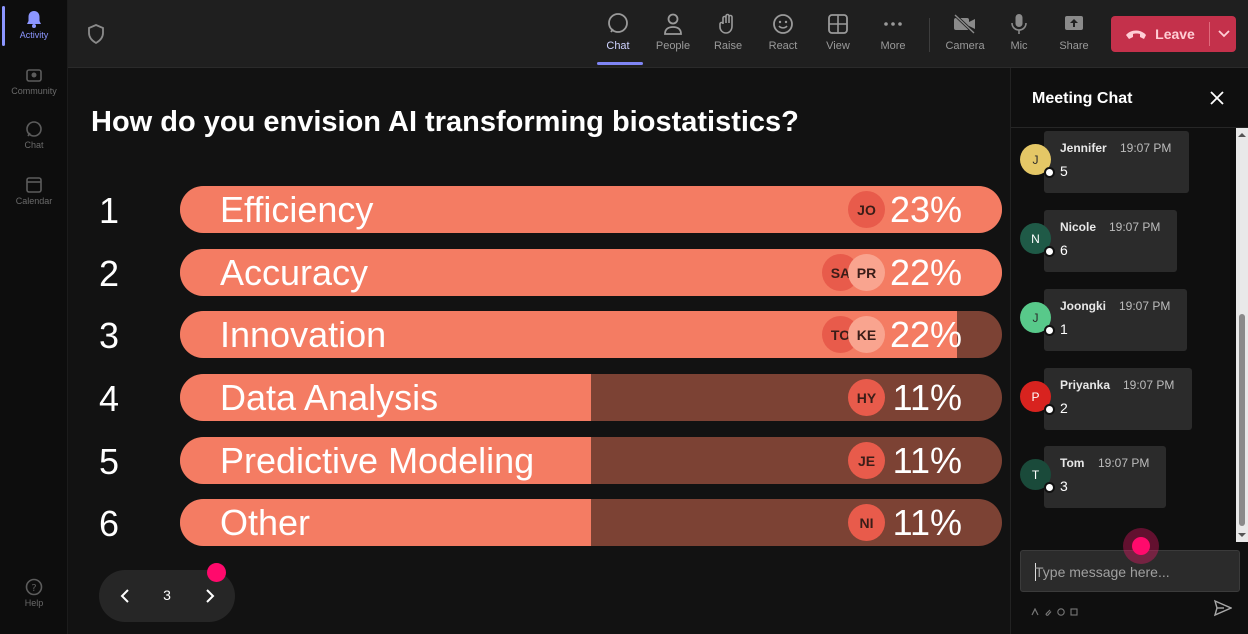 This screenshot has width=1248, height=634. What do you see at coordinates (1083, 148) in the screenshot?
I see `sender-name: Jennifer` at bounding box center [1083, 148].